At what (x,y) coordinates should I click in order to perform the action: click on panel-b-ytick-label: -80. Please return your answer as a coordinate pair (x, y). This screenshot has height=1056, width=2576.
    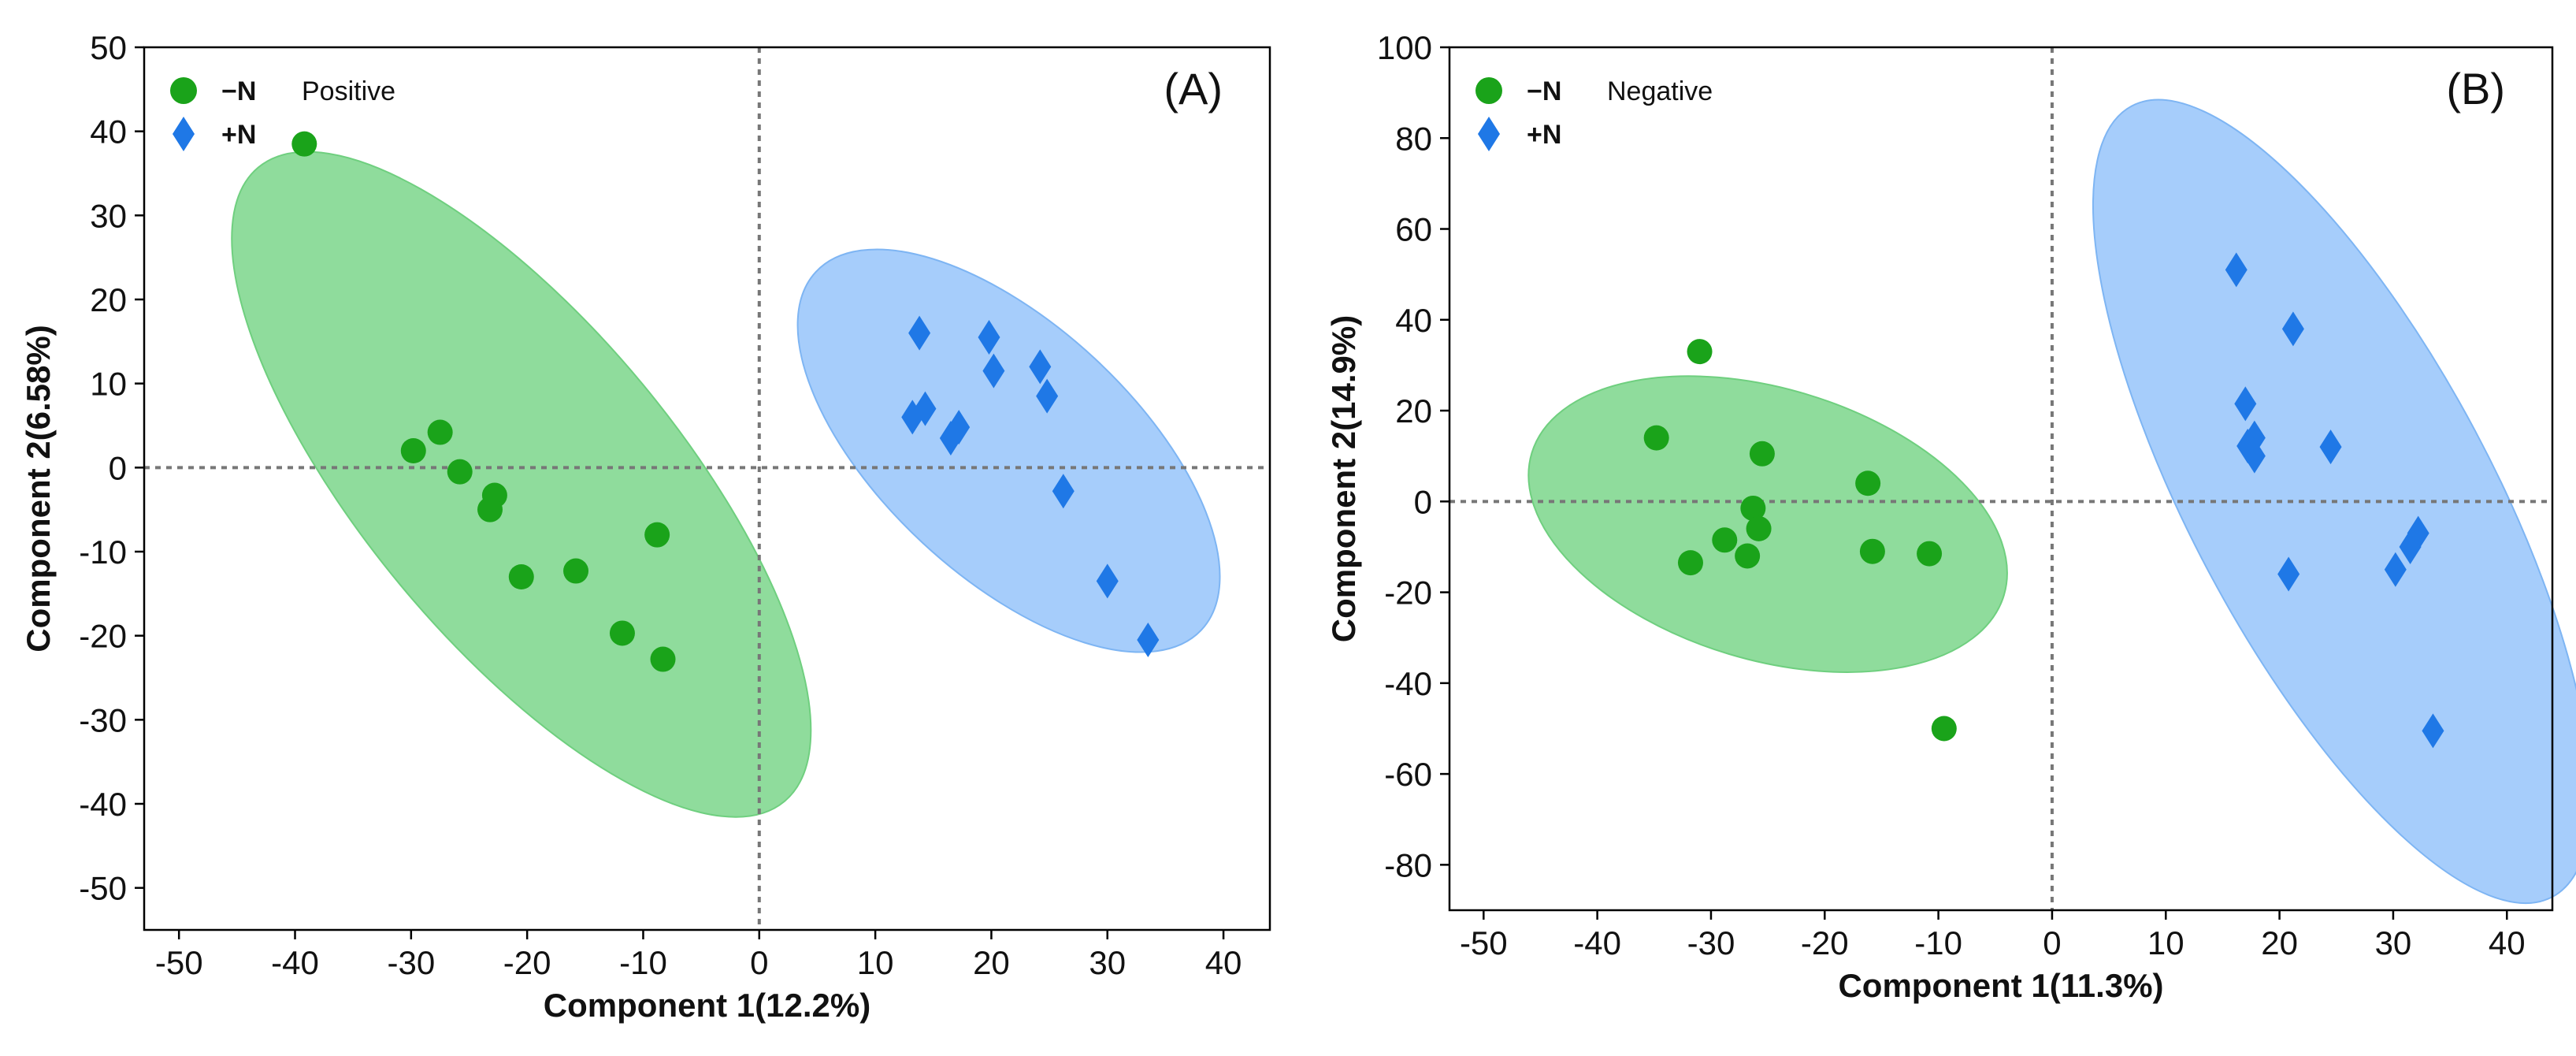
    Looking at the image, I should click on (1408, 865).